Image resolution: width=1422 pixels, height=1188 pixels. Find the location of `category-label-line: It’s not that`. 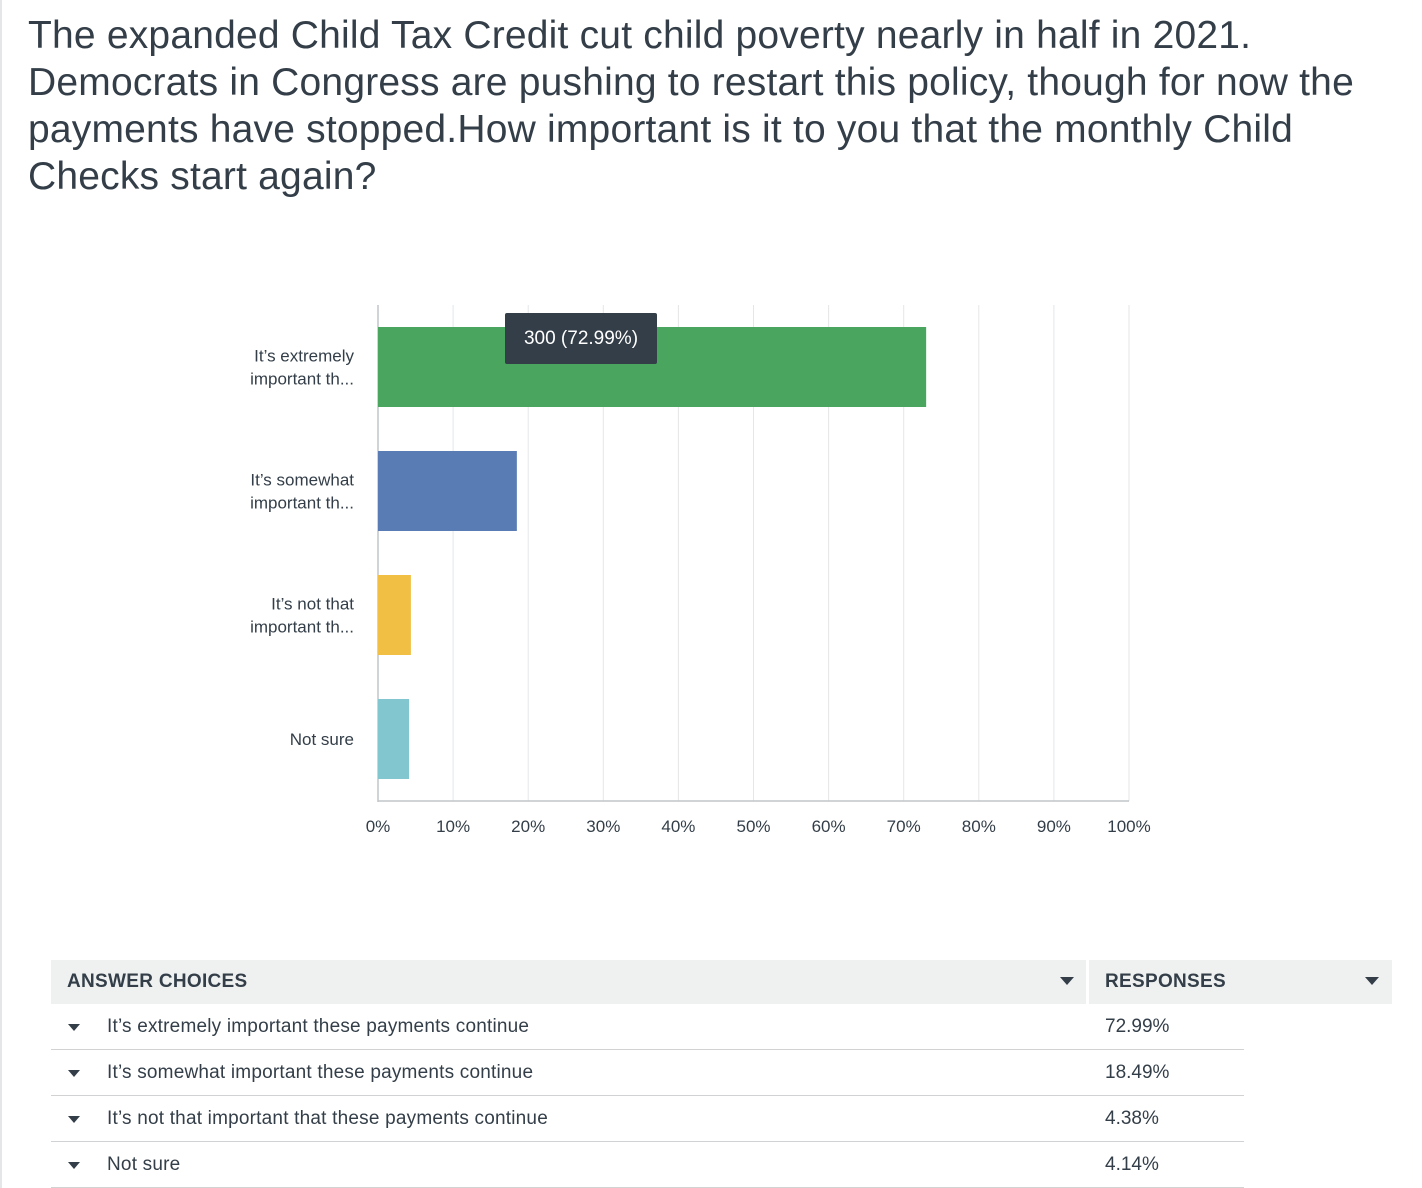

category-label-line: It’s not that is located at coordinates (312, 604).